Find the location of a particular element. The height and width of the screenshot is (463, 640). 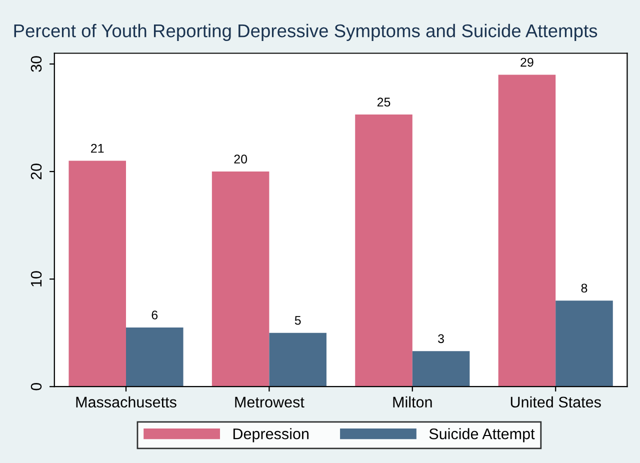

data-label: 8 is located at coordinates (584, 288).